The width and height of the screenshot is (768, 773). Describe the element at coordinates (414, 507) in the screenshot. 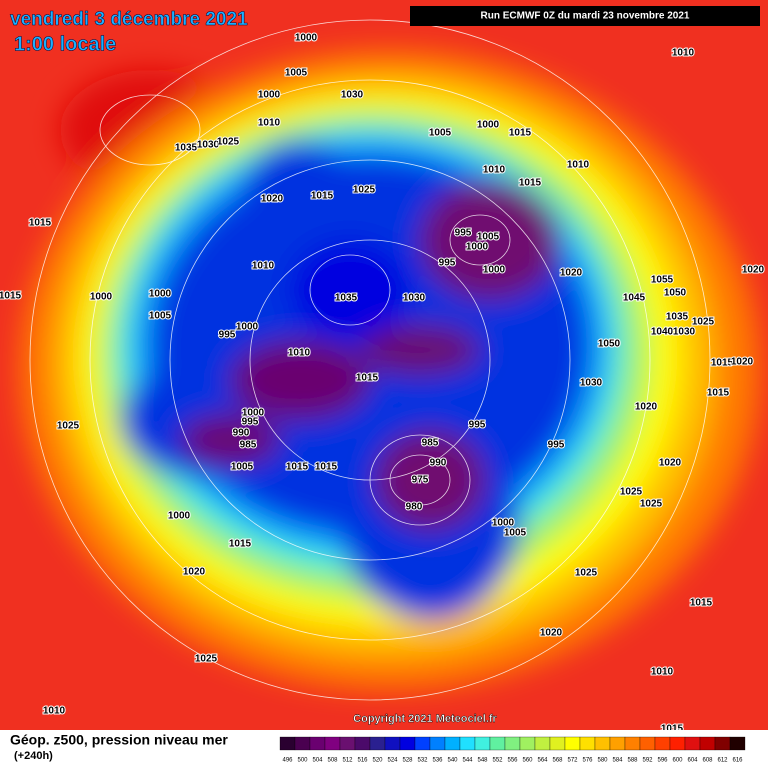

I see `isobar-label: 980` at that location.